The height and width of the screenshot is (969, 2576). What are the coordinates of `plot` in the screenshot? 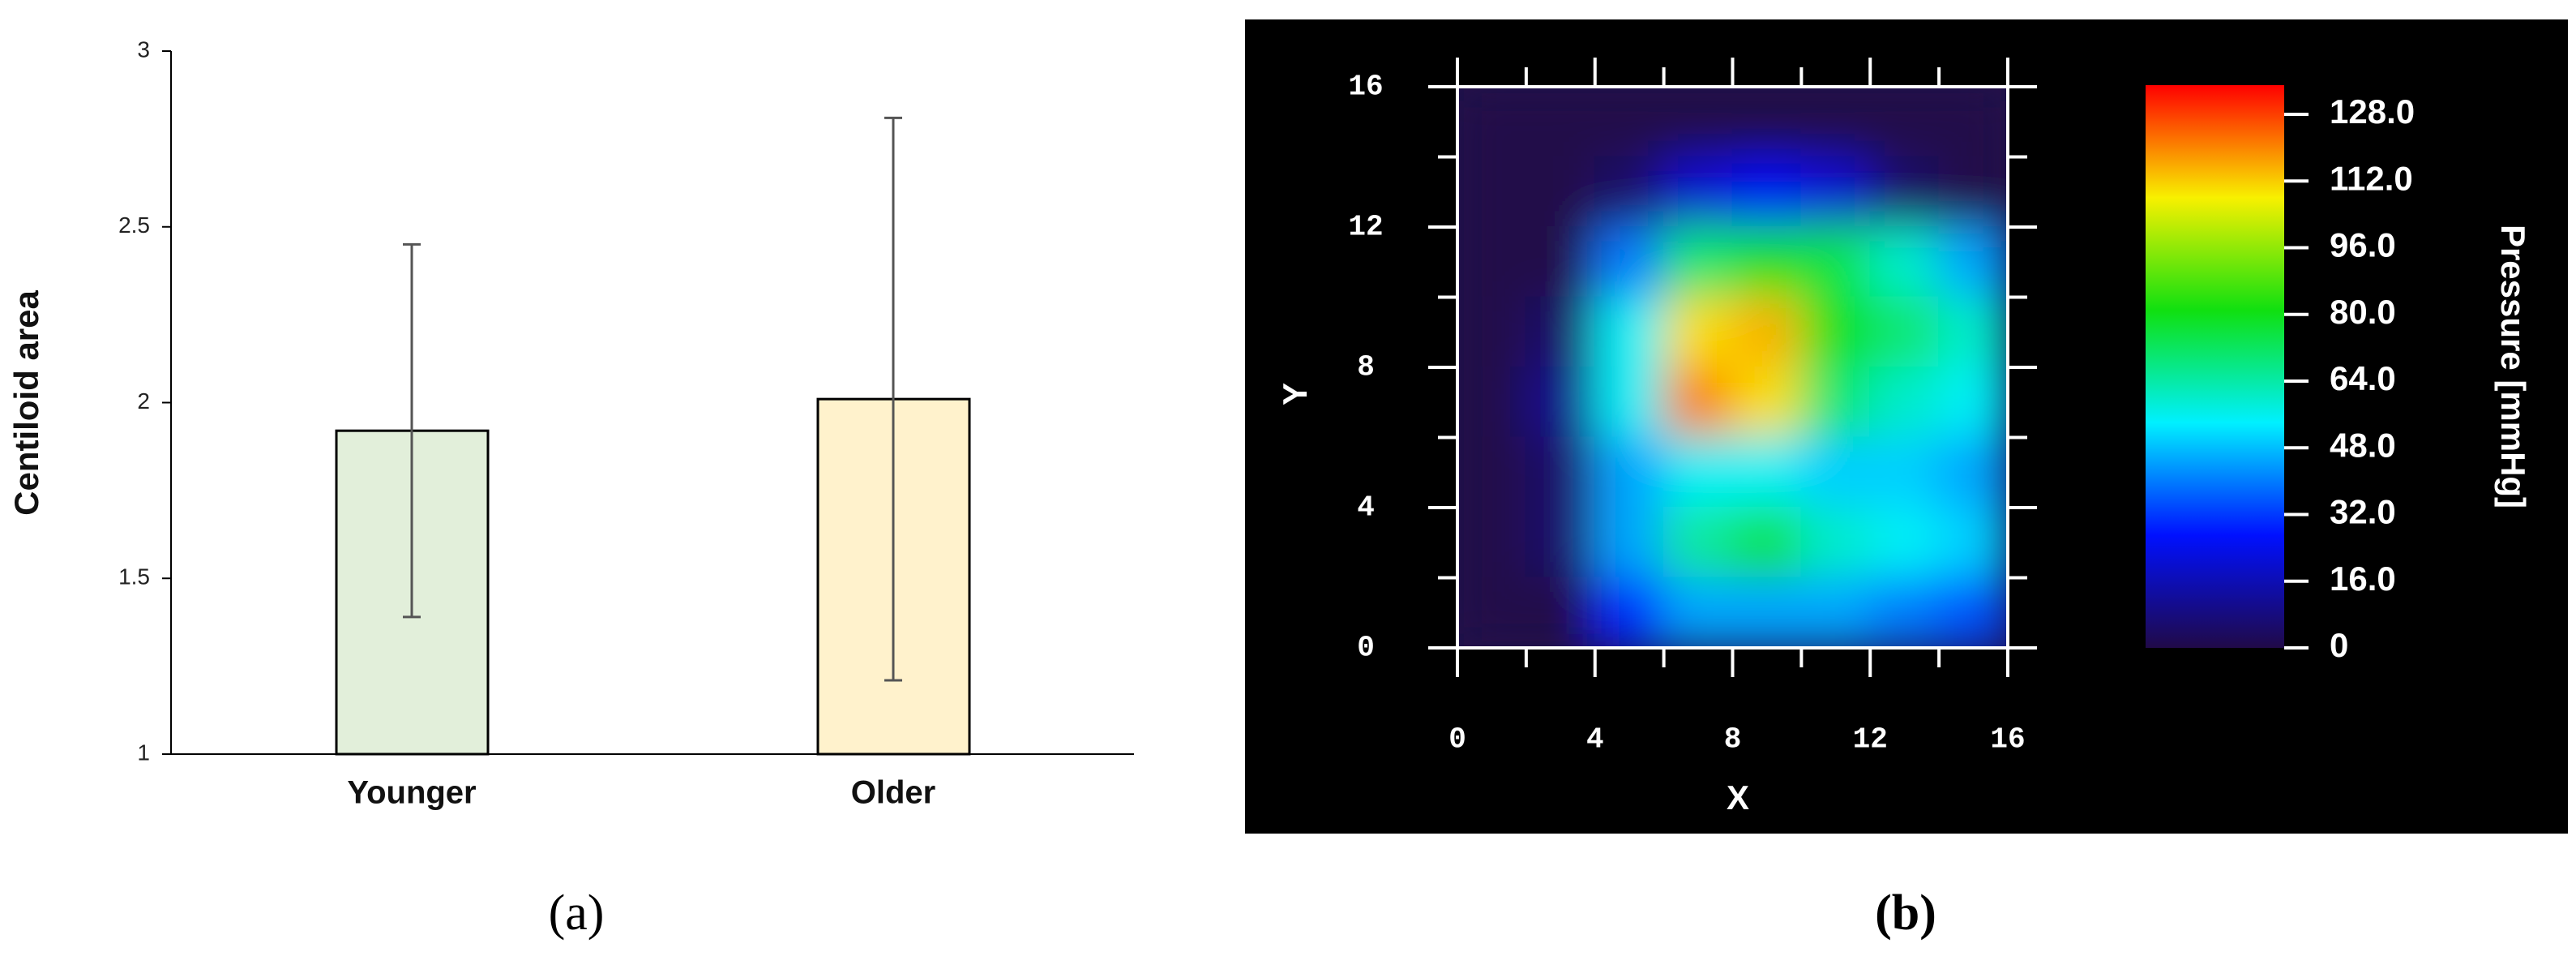 It's located at (1732, 367).